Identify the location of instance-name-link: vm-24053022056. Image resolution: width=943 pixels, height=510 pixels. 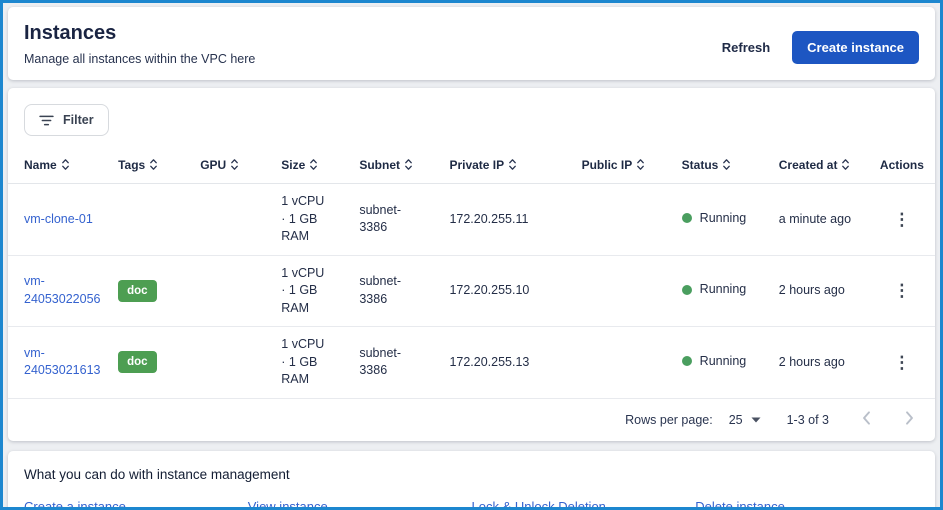
(62, 290).